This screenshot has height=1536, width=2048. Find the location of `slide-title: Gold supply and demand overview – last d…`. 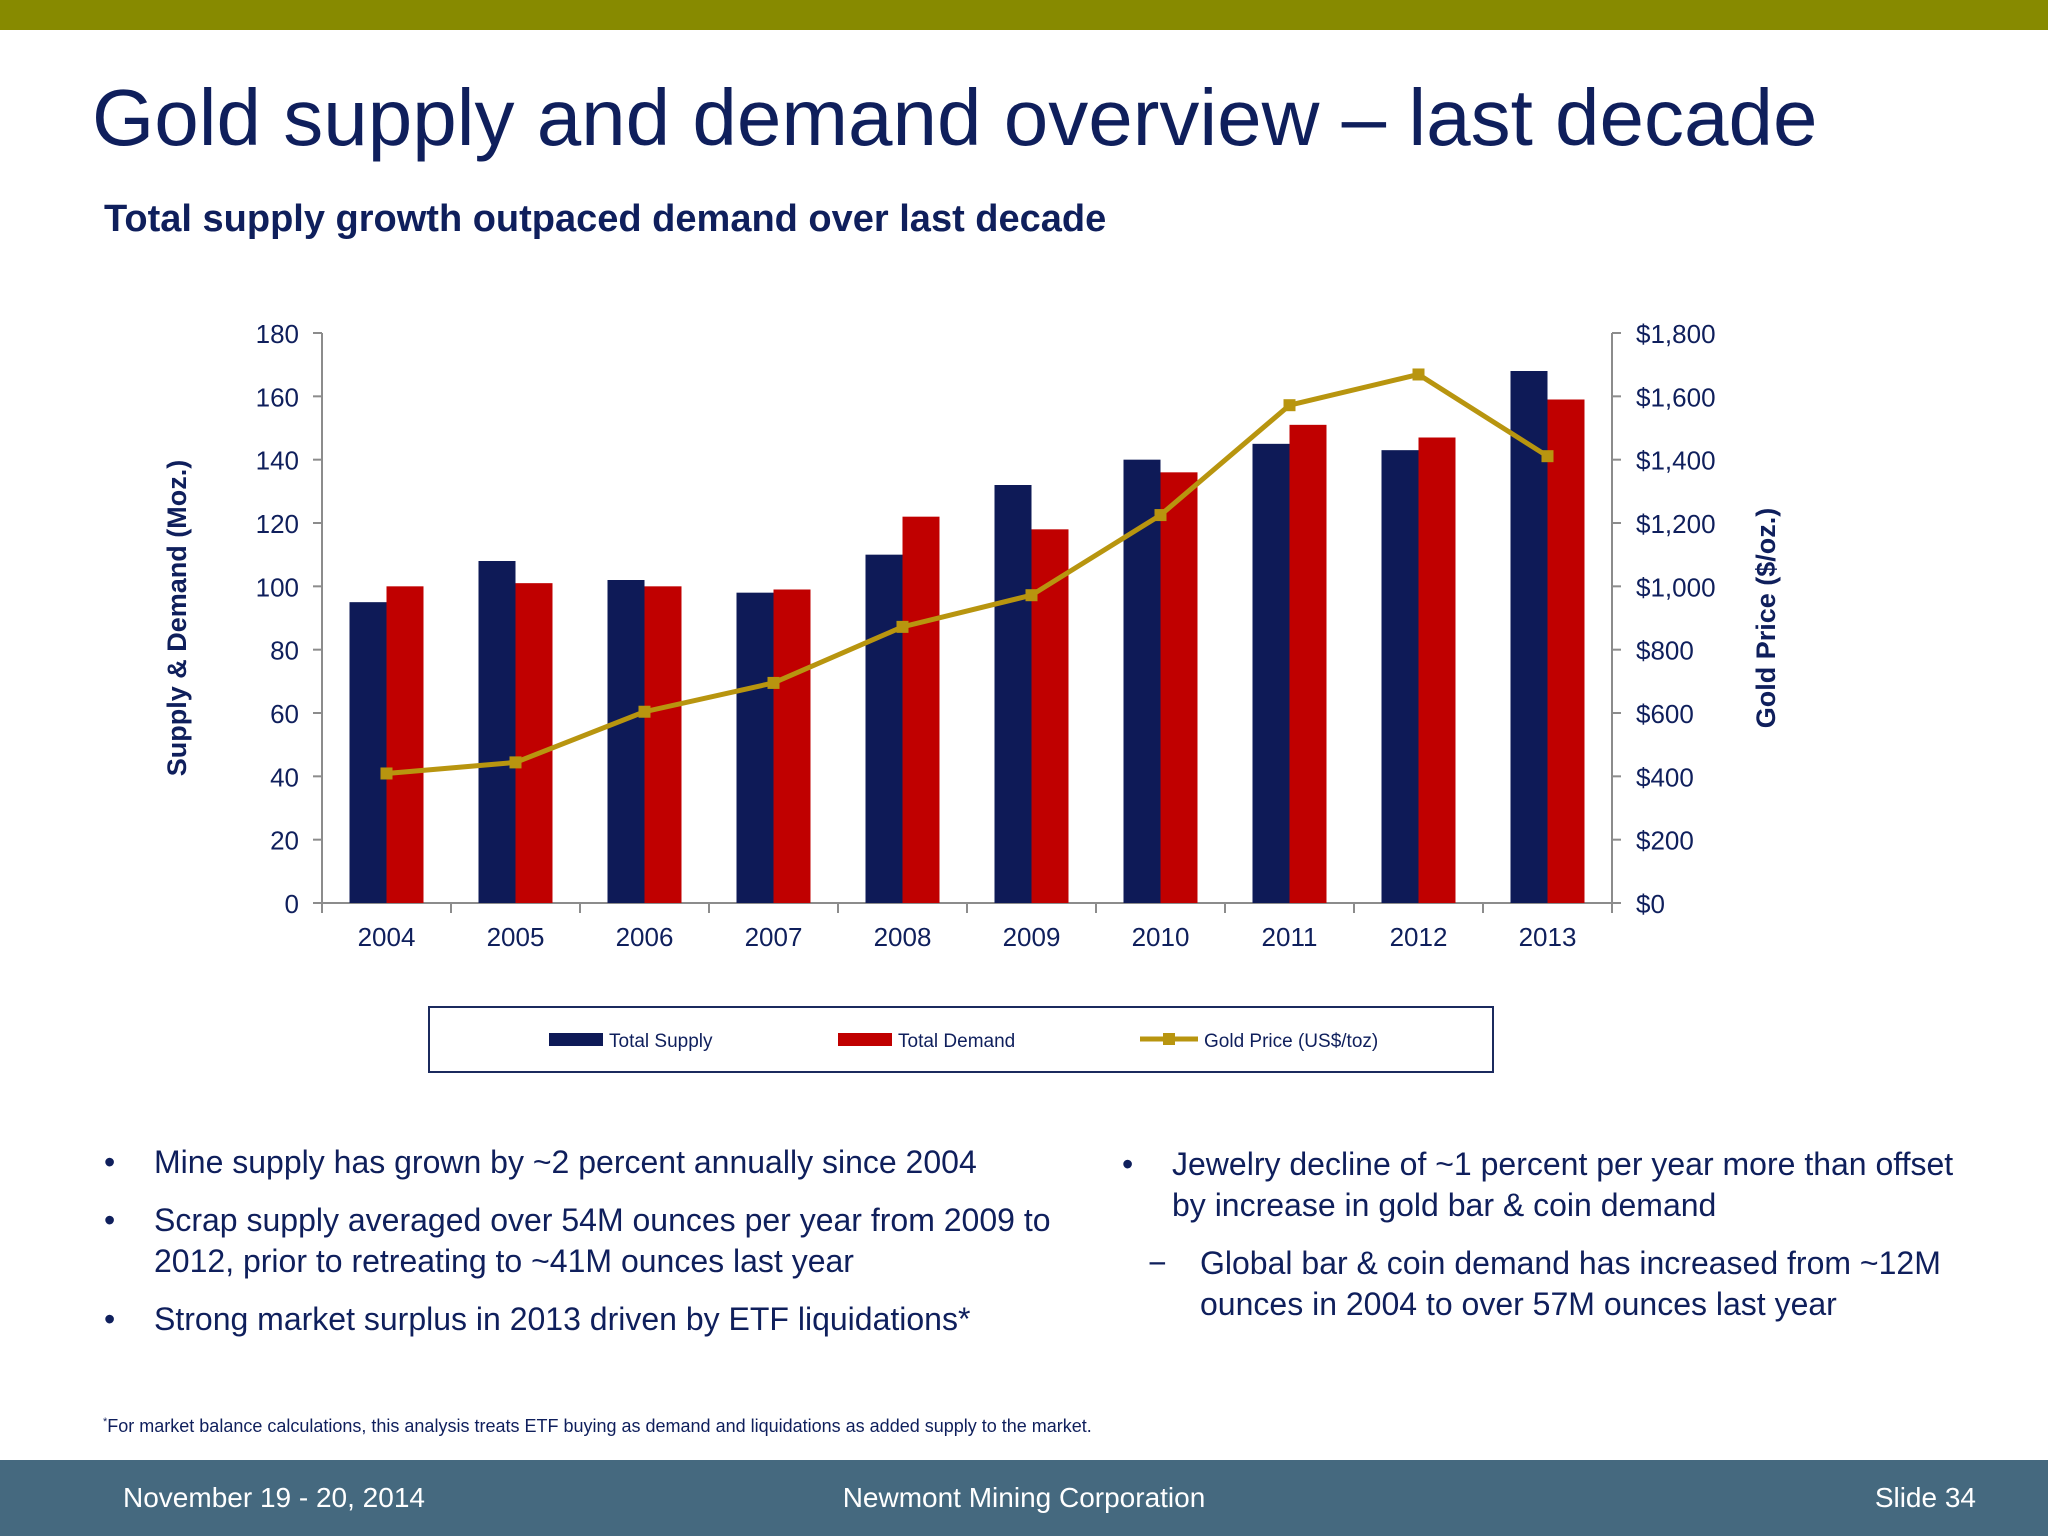

slide-title: Gold supply and demand overview – last d… is located at coordinates (955, 117).